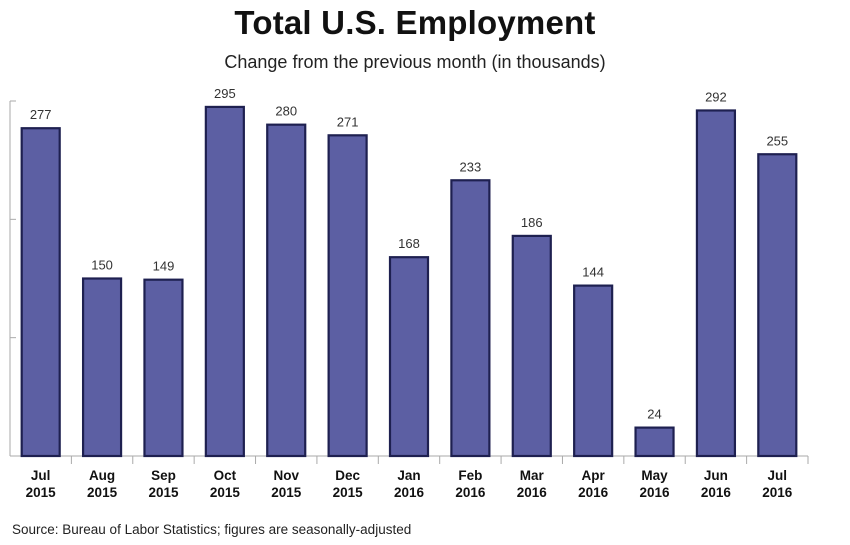 This screenshot has width=850, height=545. Describe the element at coordinates (41, 114) in the screenshot. I see `data-label: 277` at that location.